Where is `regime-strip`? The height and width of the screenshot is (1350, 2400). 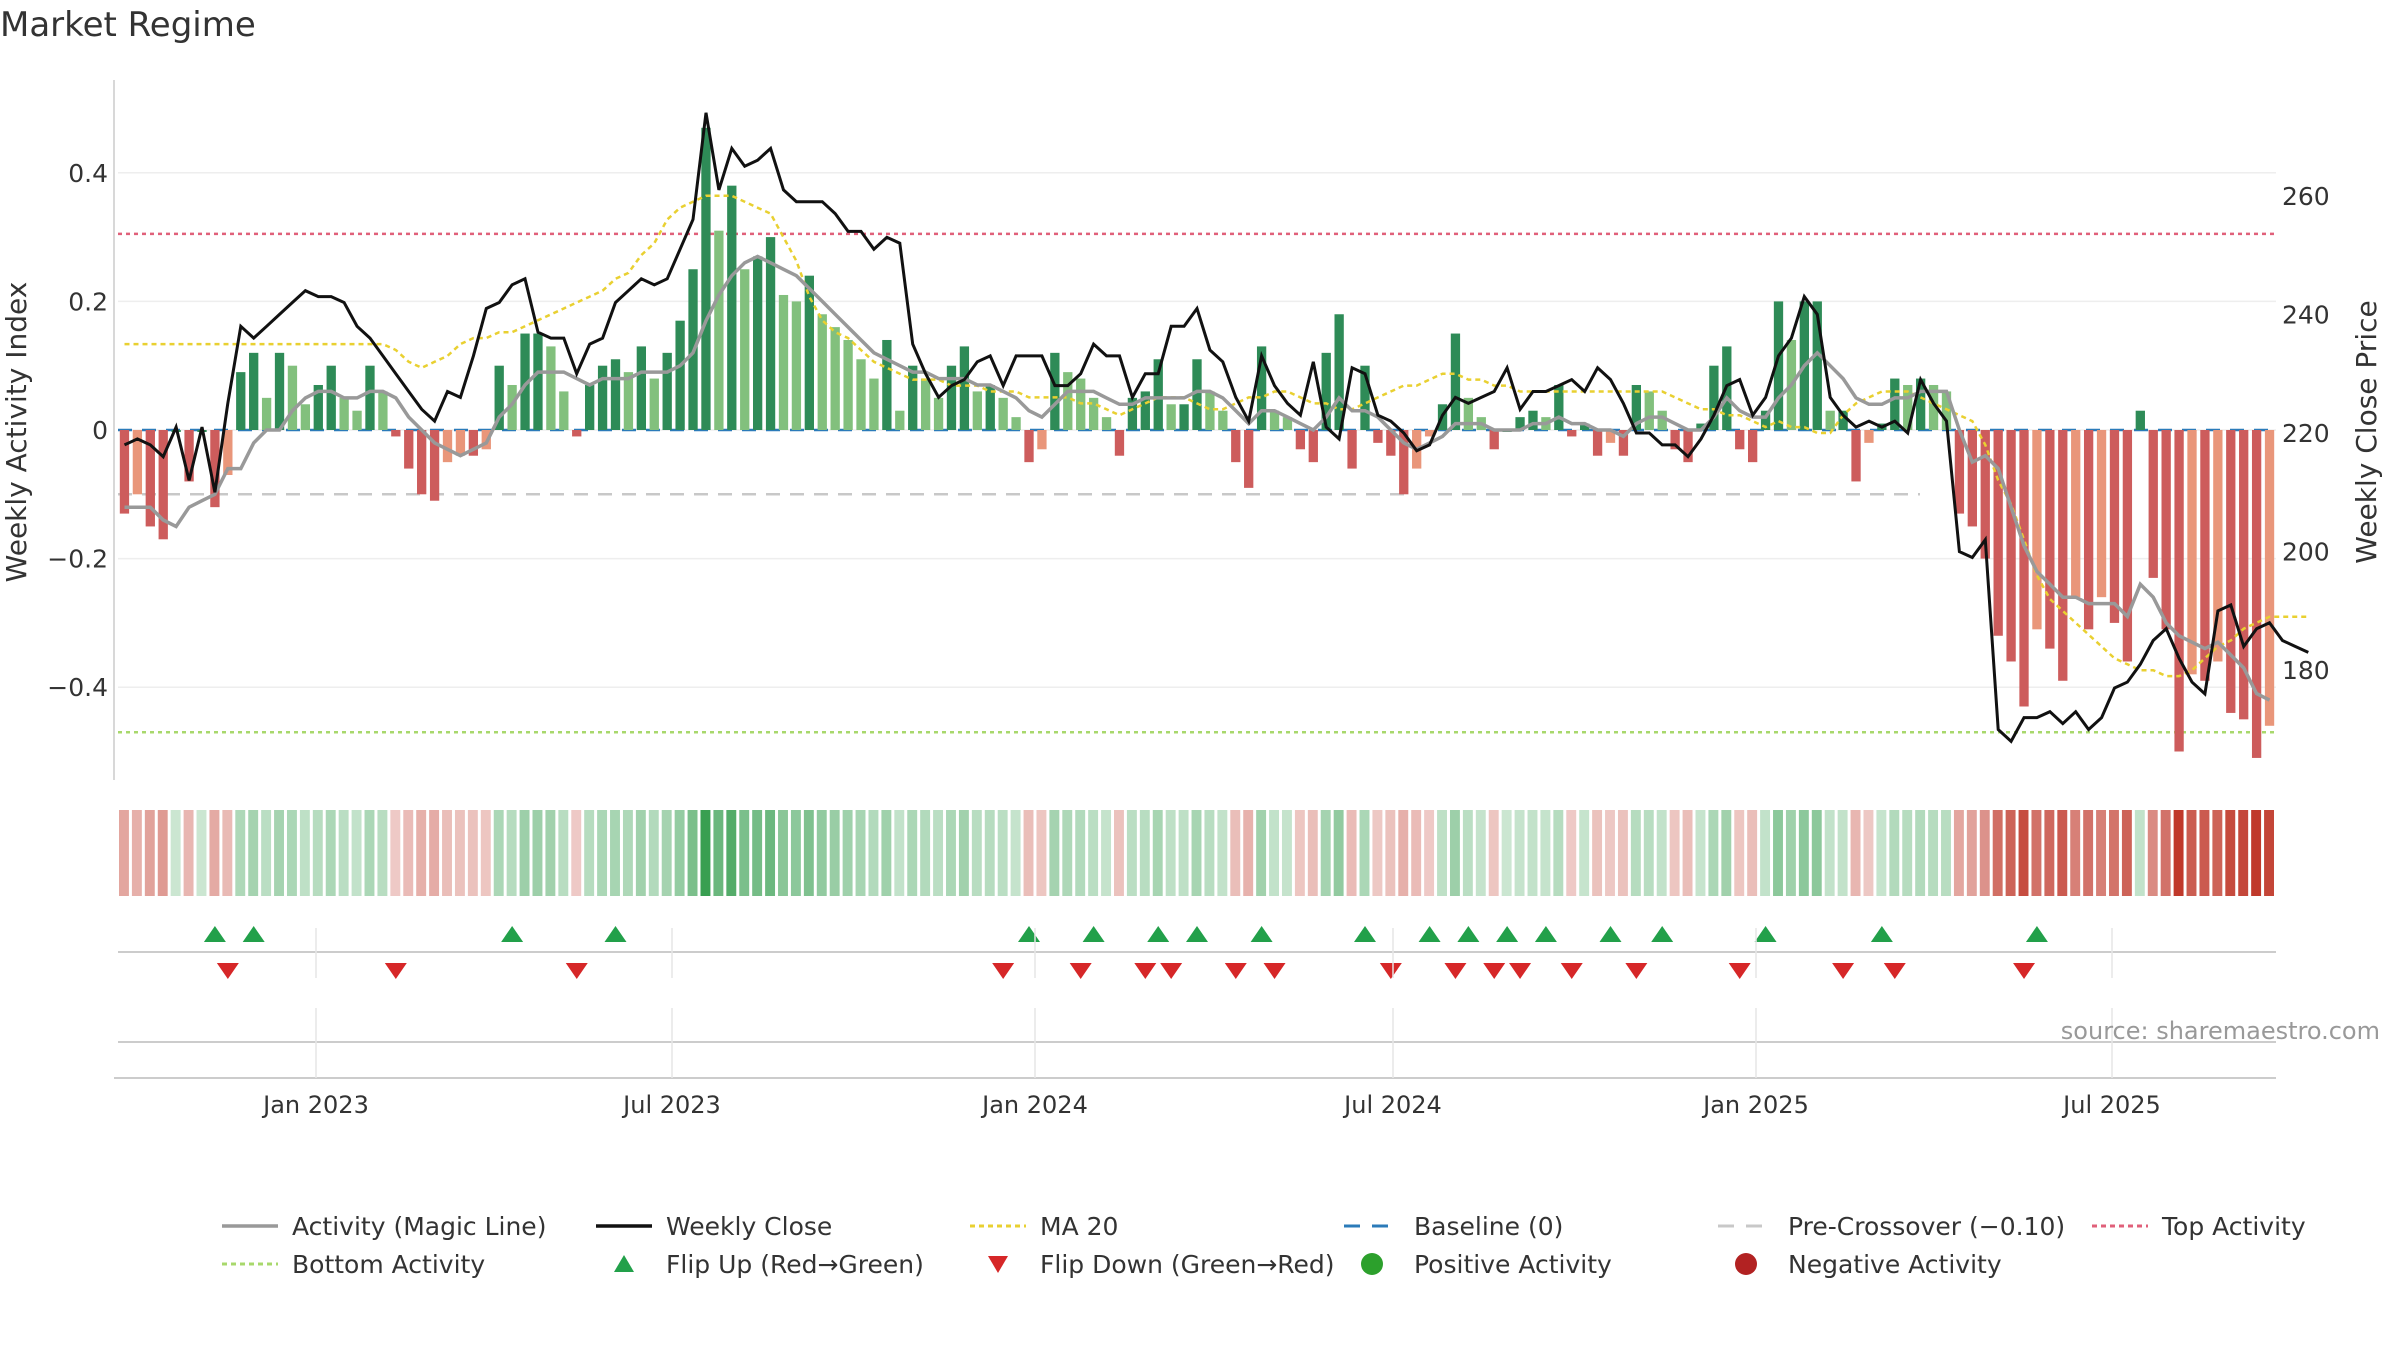
regime-strip is located at coordinates (1196, 853).